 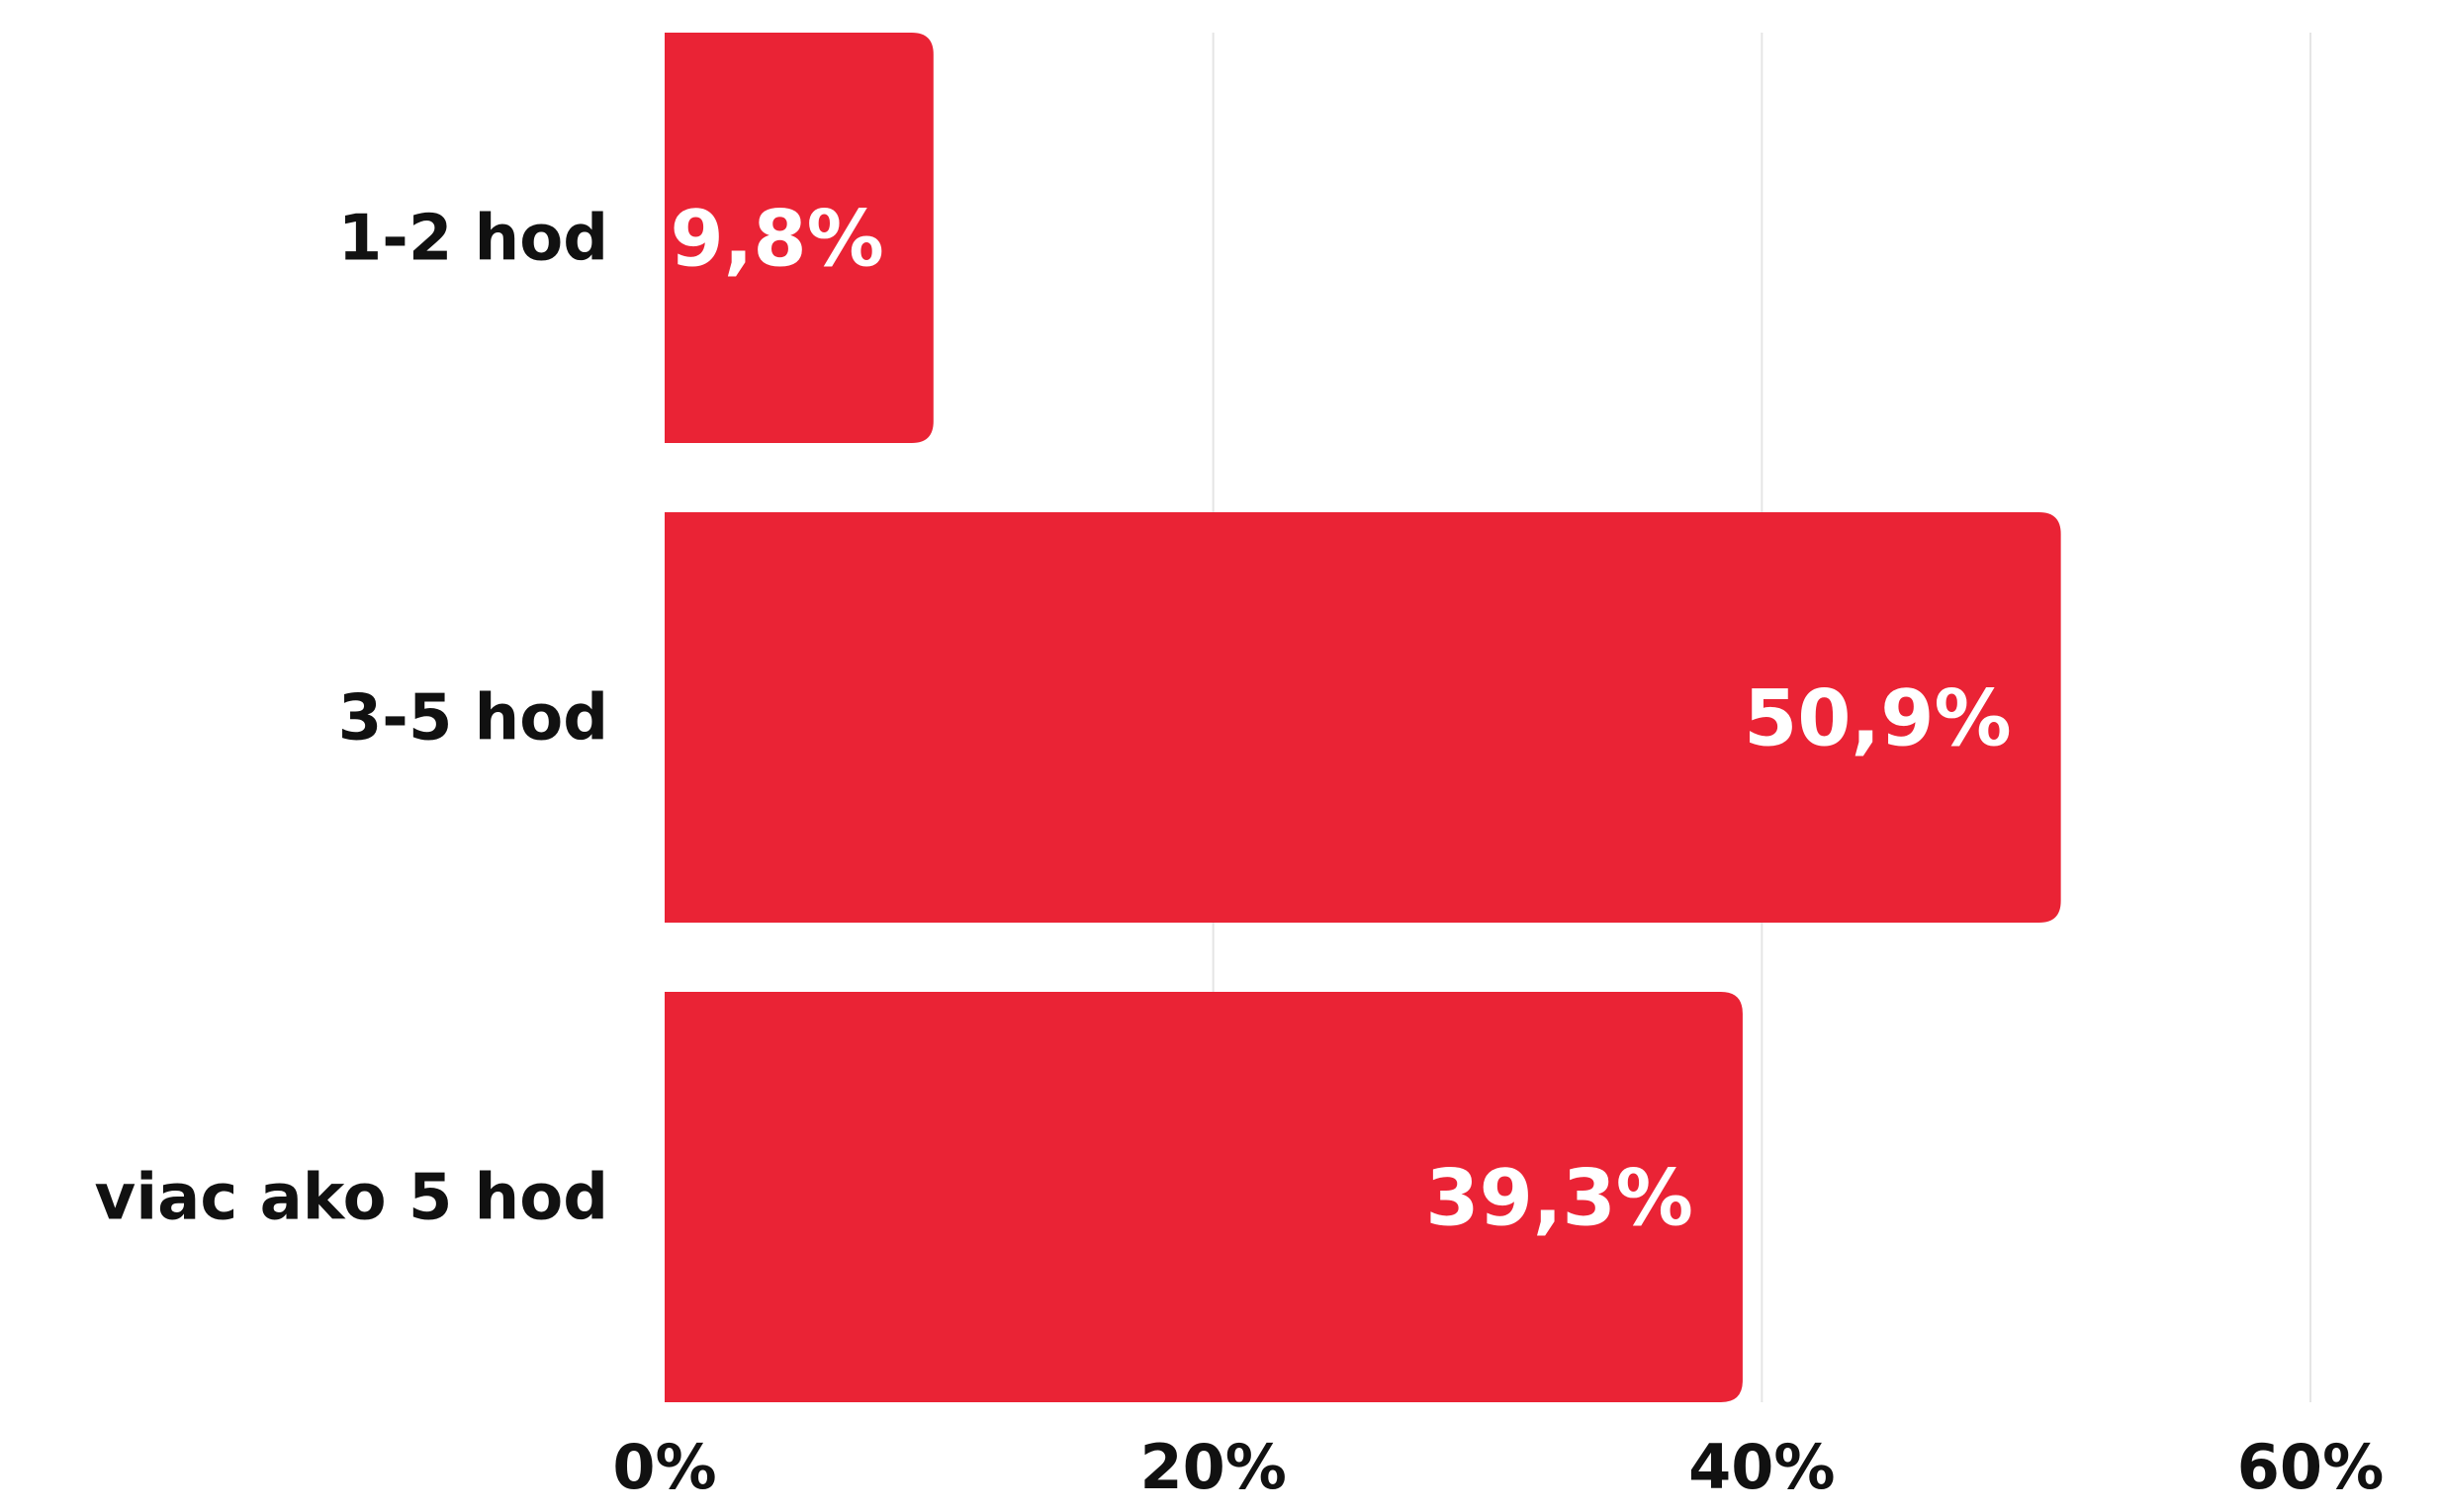 What do you see at coordinates (473, 239) in the screenshot?
I see `category-label-1: 1-2 hod` at bounding box center [473, 239].